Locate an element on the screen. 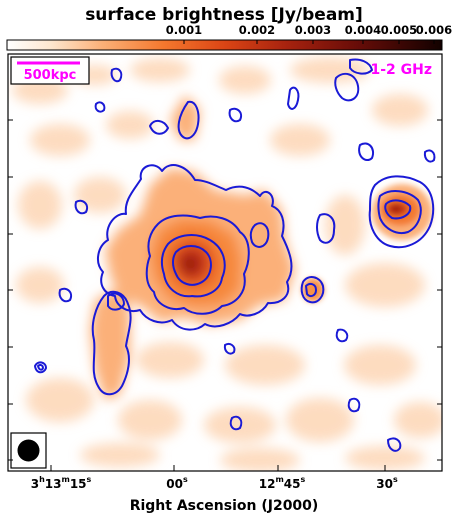 The width and height of the screenshot is (466, 518). colorbar-title: surface brightness [Jy/beam] is located at coordinates (224, 15).